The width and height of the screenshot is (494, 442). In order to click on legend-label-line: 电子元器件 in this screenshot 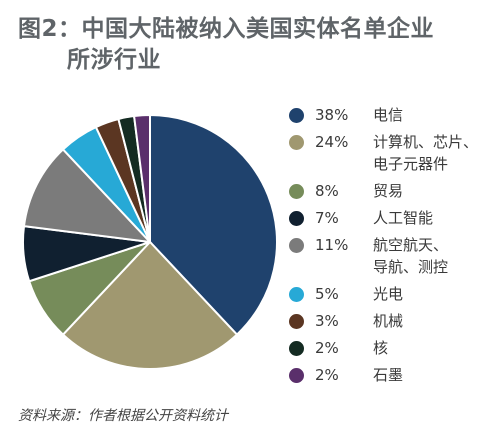, I will do `click(411, 164)`.